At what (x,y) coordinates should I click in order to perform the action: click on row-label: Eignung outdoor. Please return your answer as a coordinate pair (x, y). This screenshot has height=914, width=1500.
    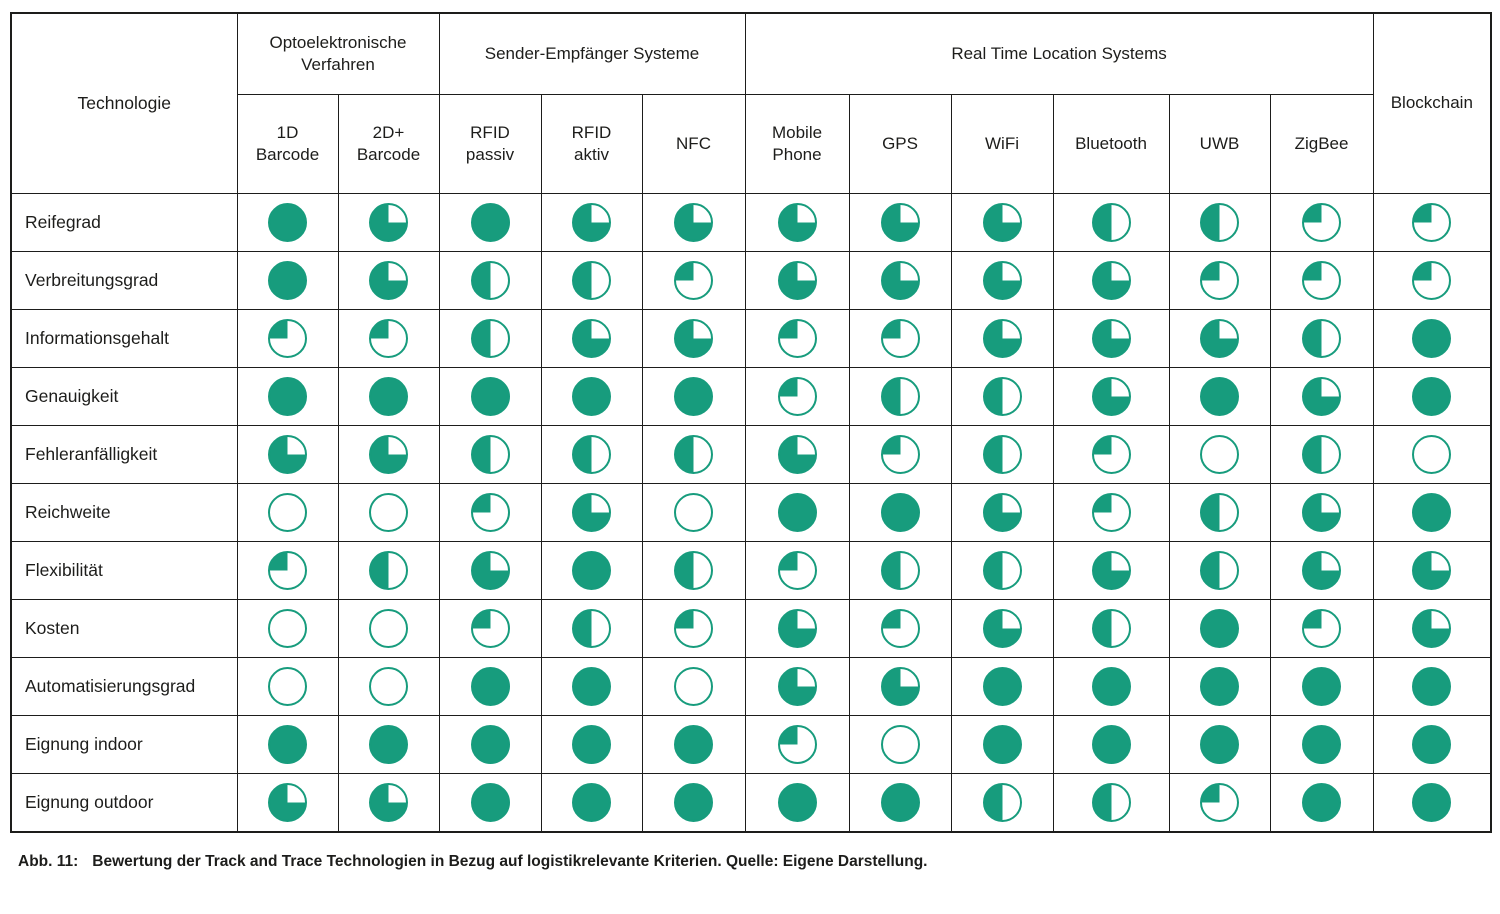
    Looking at the image, I should click on (124, 802).